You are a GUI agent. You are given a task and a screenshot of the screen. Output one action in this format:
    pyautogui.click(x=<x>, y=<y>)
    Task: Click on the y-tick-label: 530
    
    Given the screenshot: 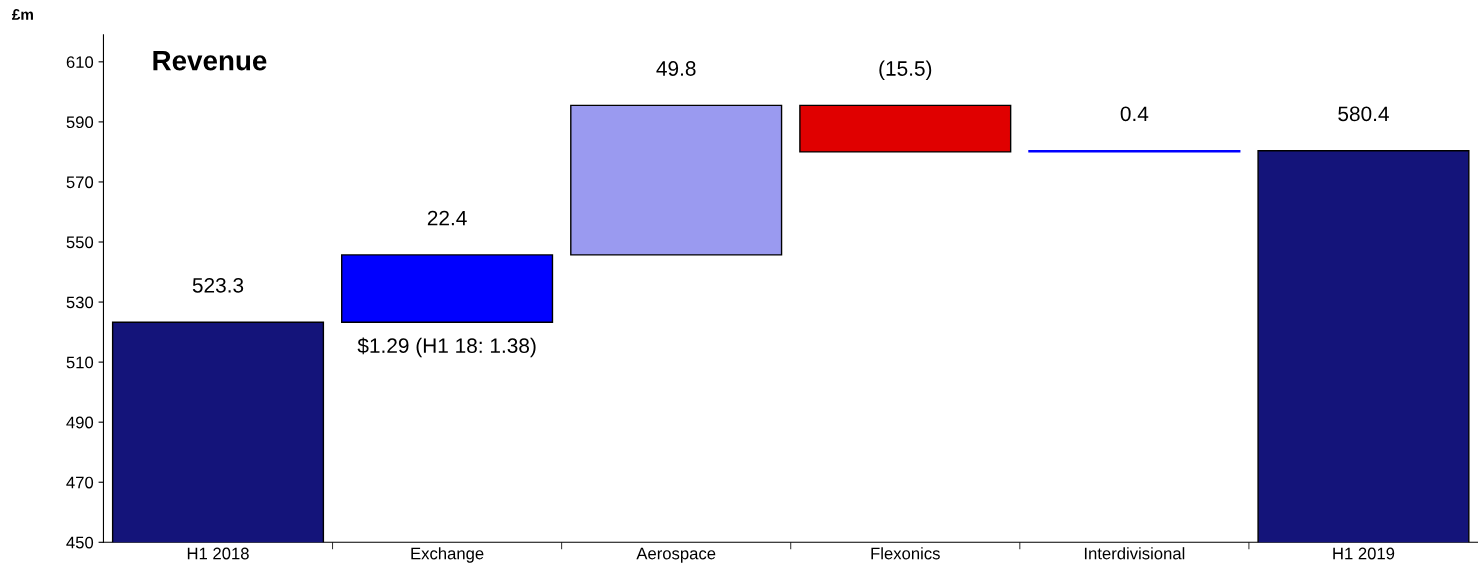 What is the action you would take?
    pyautogui.click(x=80, y=302)
    